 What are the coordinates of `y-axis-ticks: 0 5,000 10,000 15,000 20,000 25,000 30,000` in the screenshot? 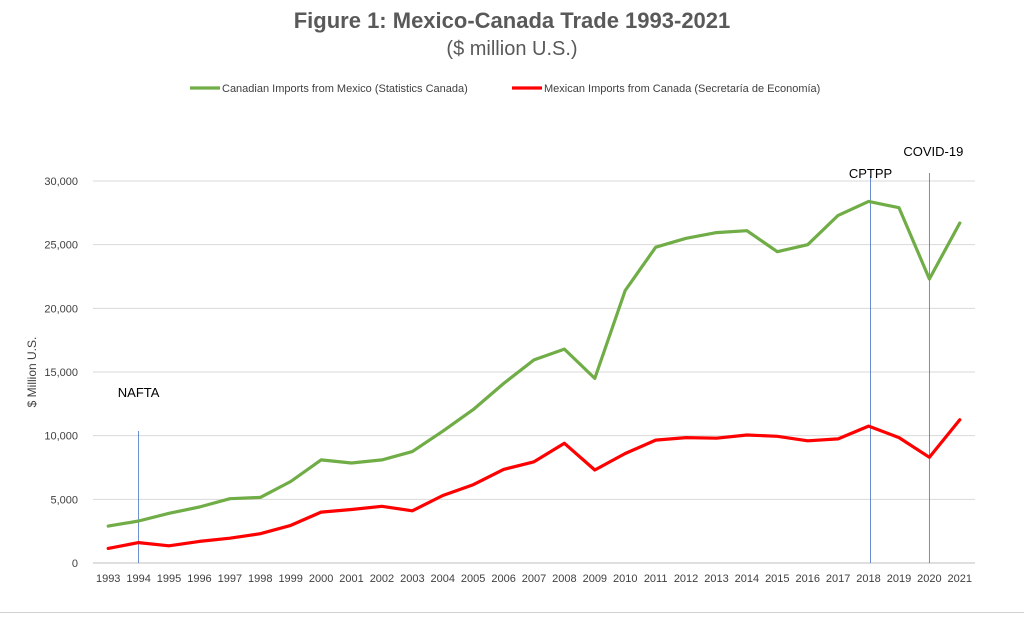 It's located at (61, 373).